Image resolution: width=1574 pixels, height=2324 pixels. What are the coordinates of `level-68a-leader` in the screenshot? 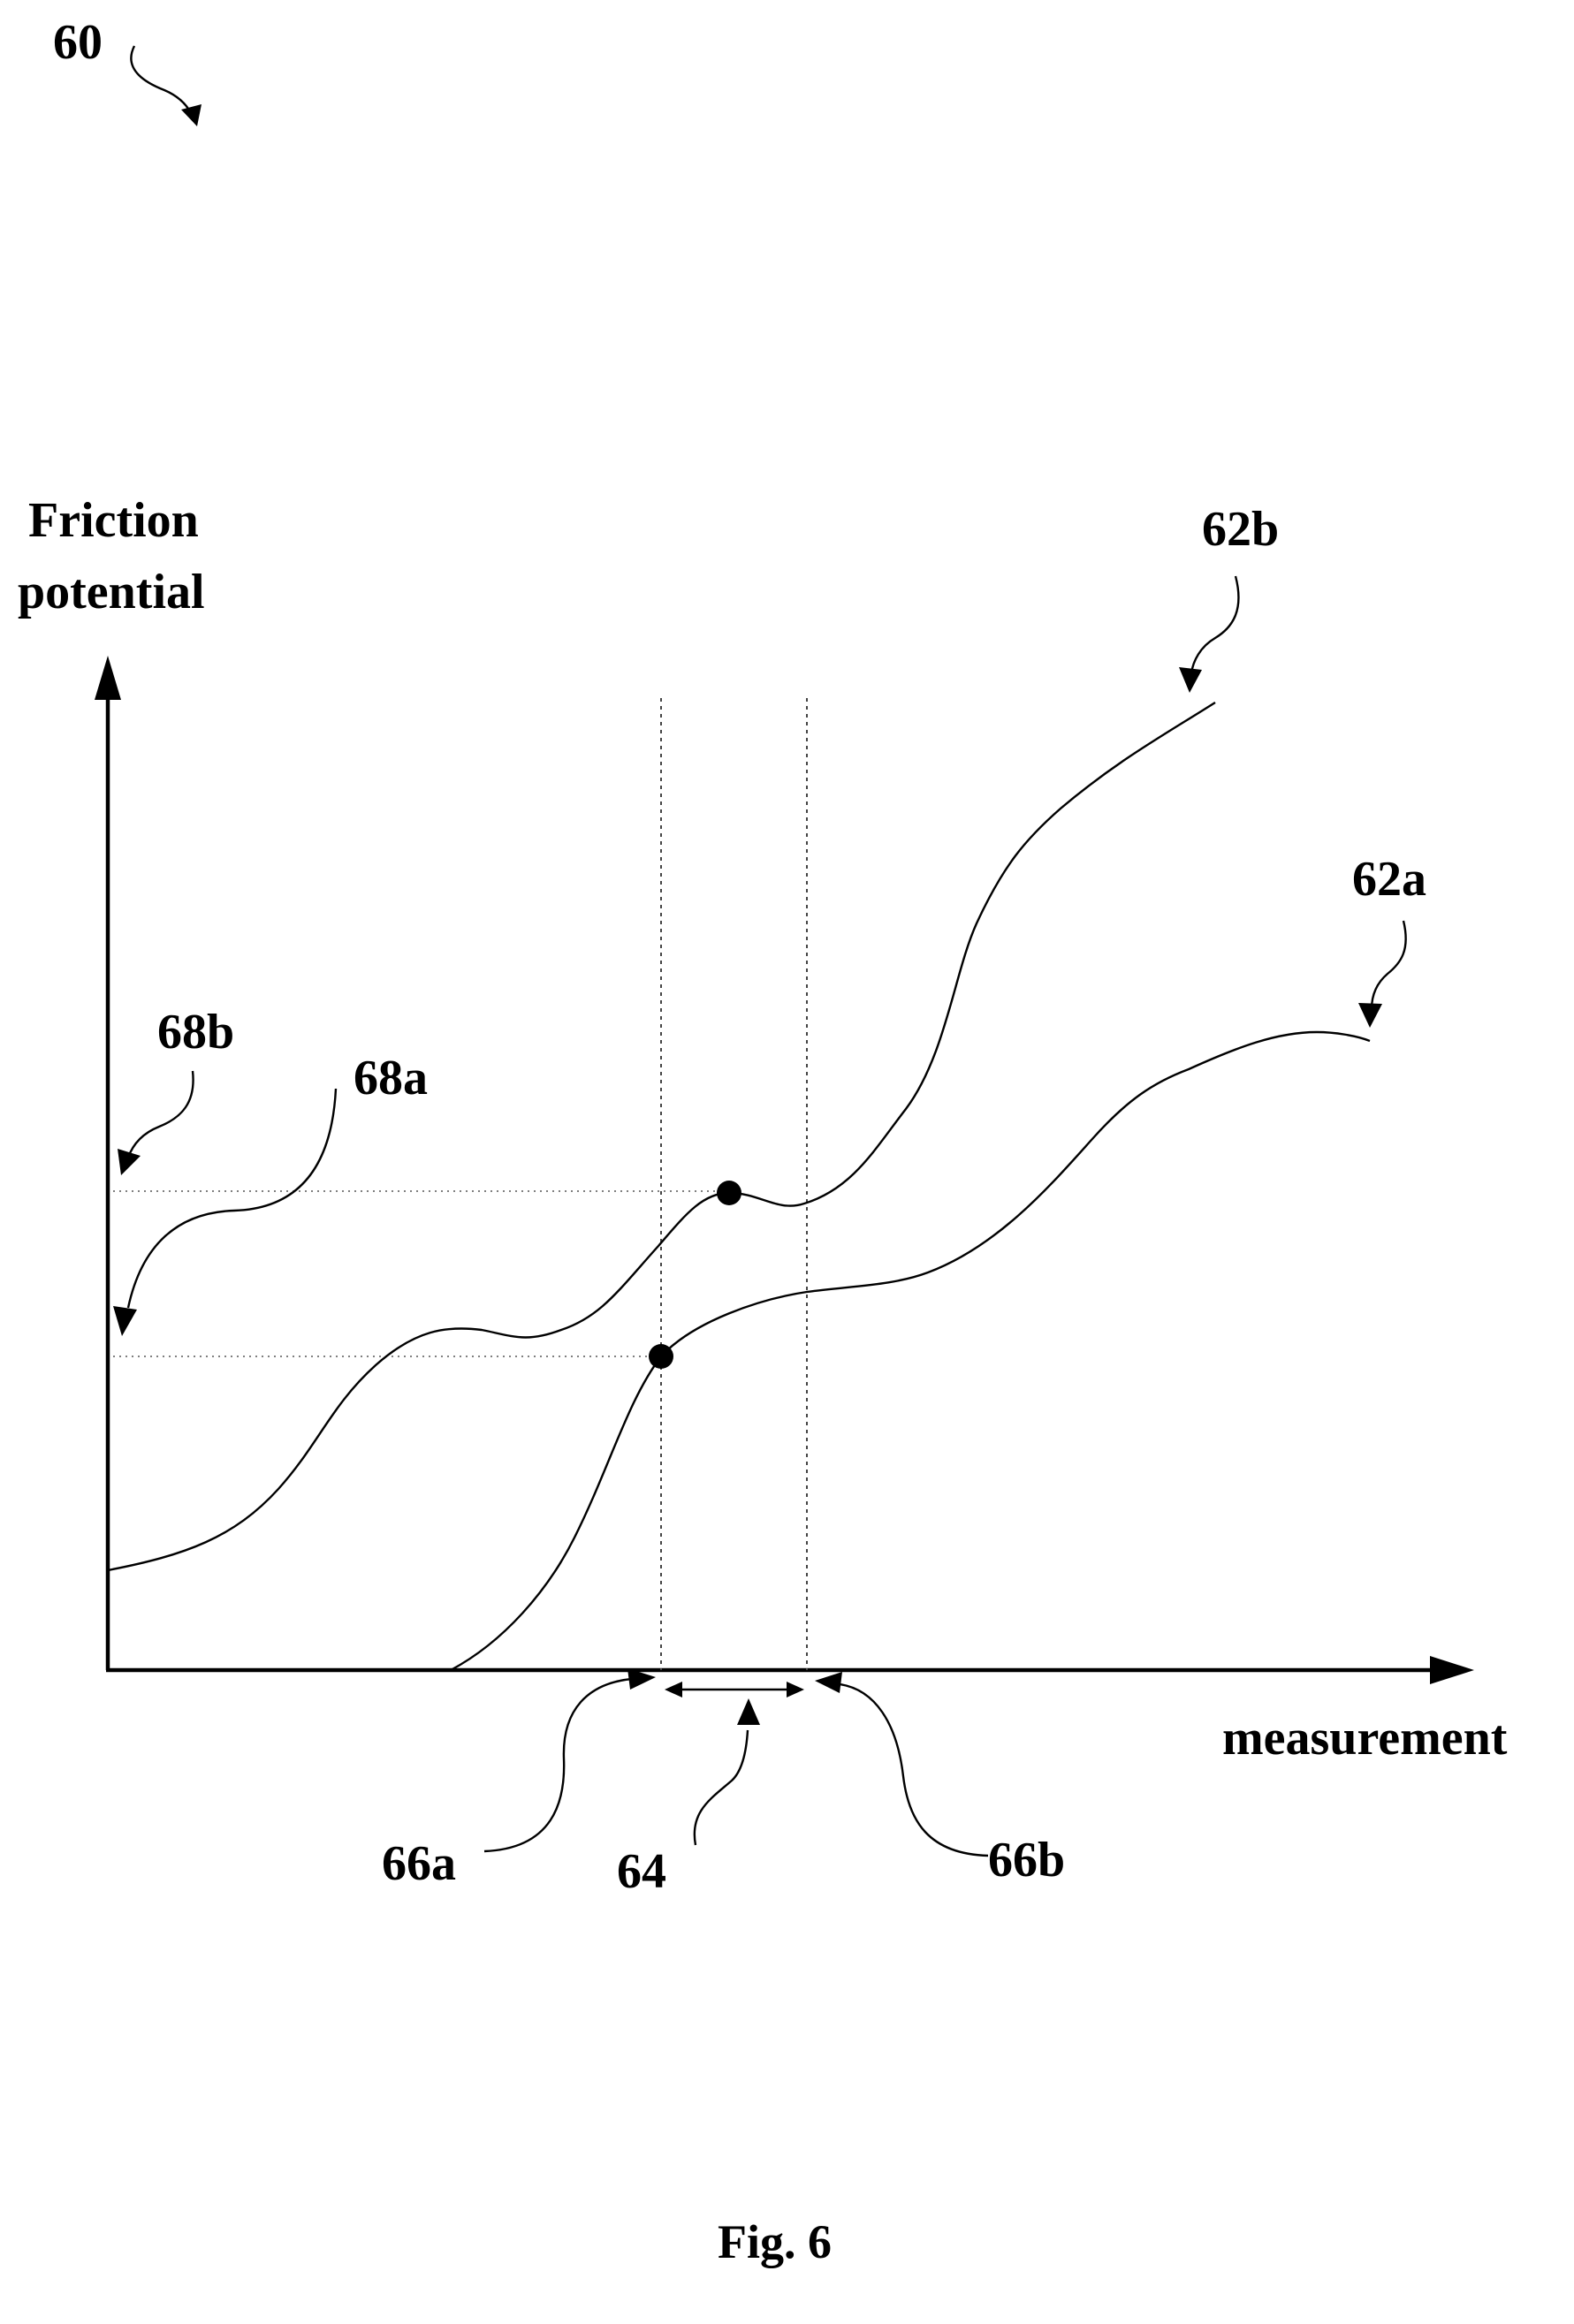 It's located at (232, 1198).